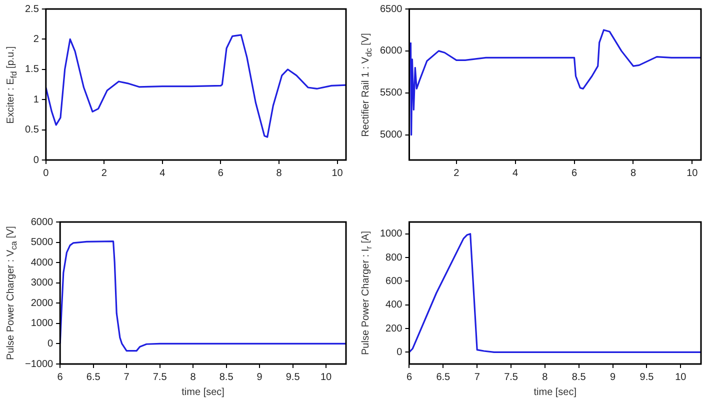 Image resolution: width=709 pixels, height=401 pixels. What do you see at coordinates (394, 305) in the screenshot?
I see `y-tick-label: 400` at bounding box center [394, 305].